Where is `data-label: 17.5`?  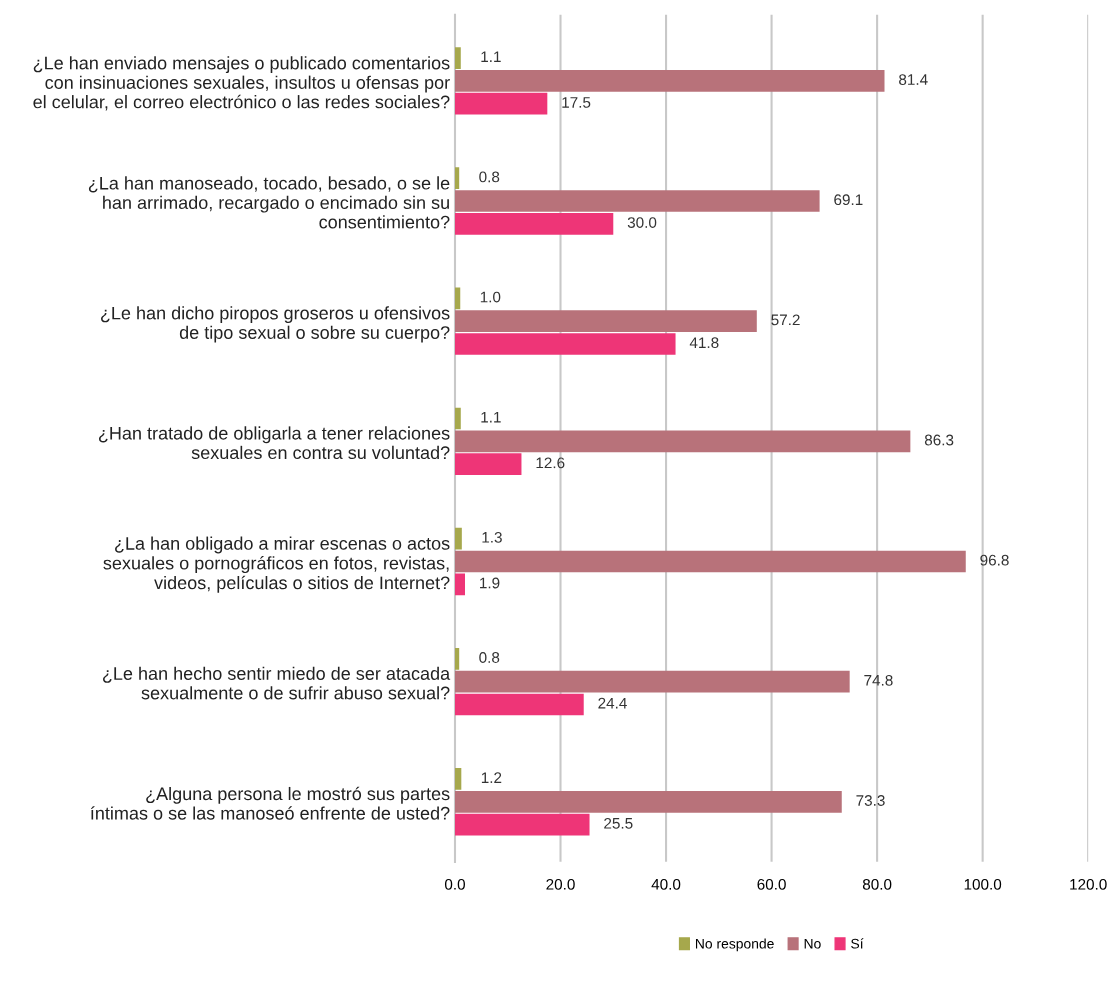 data-label: 17.5 is located at coordinates (576, 102).